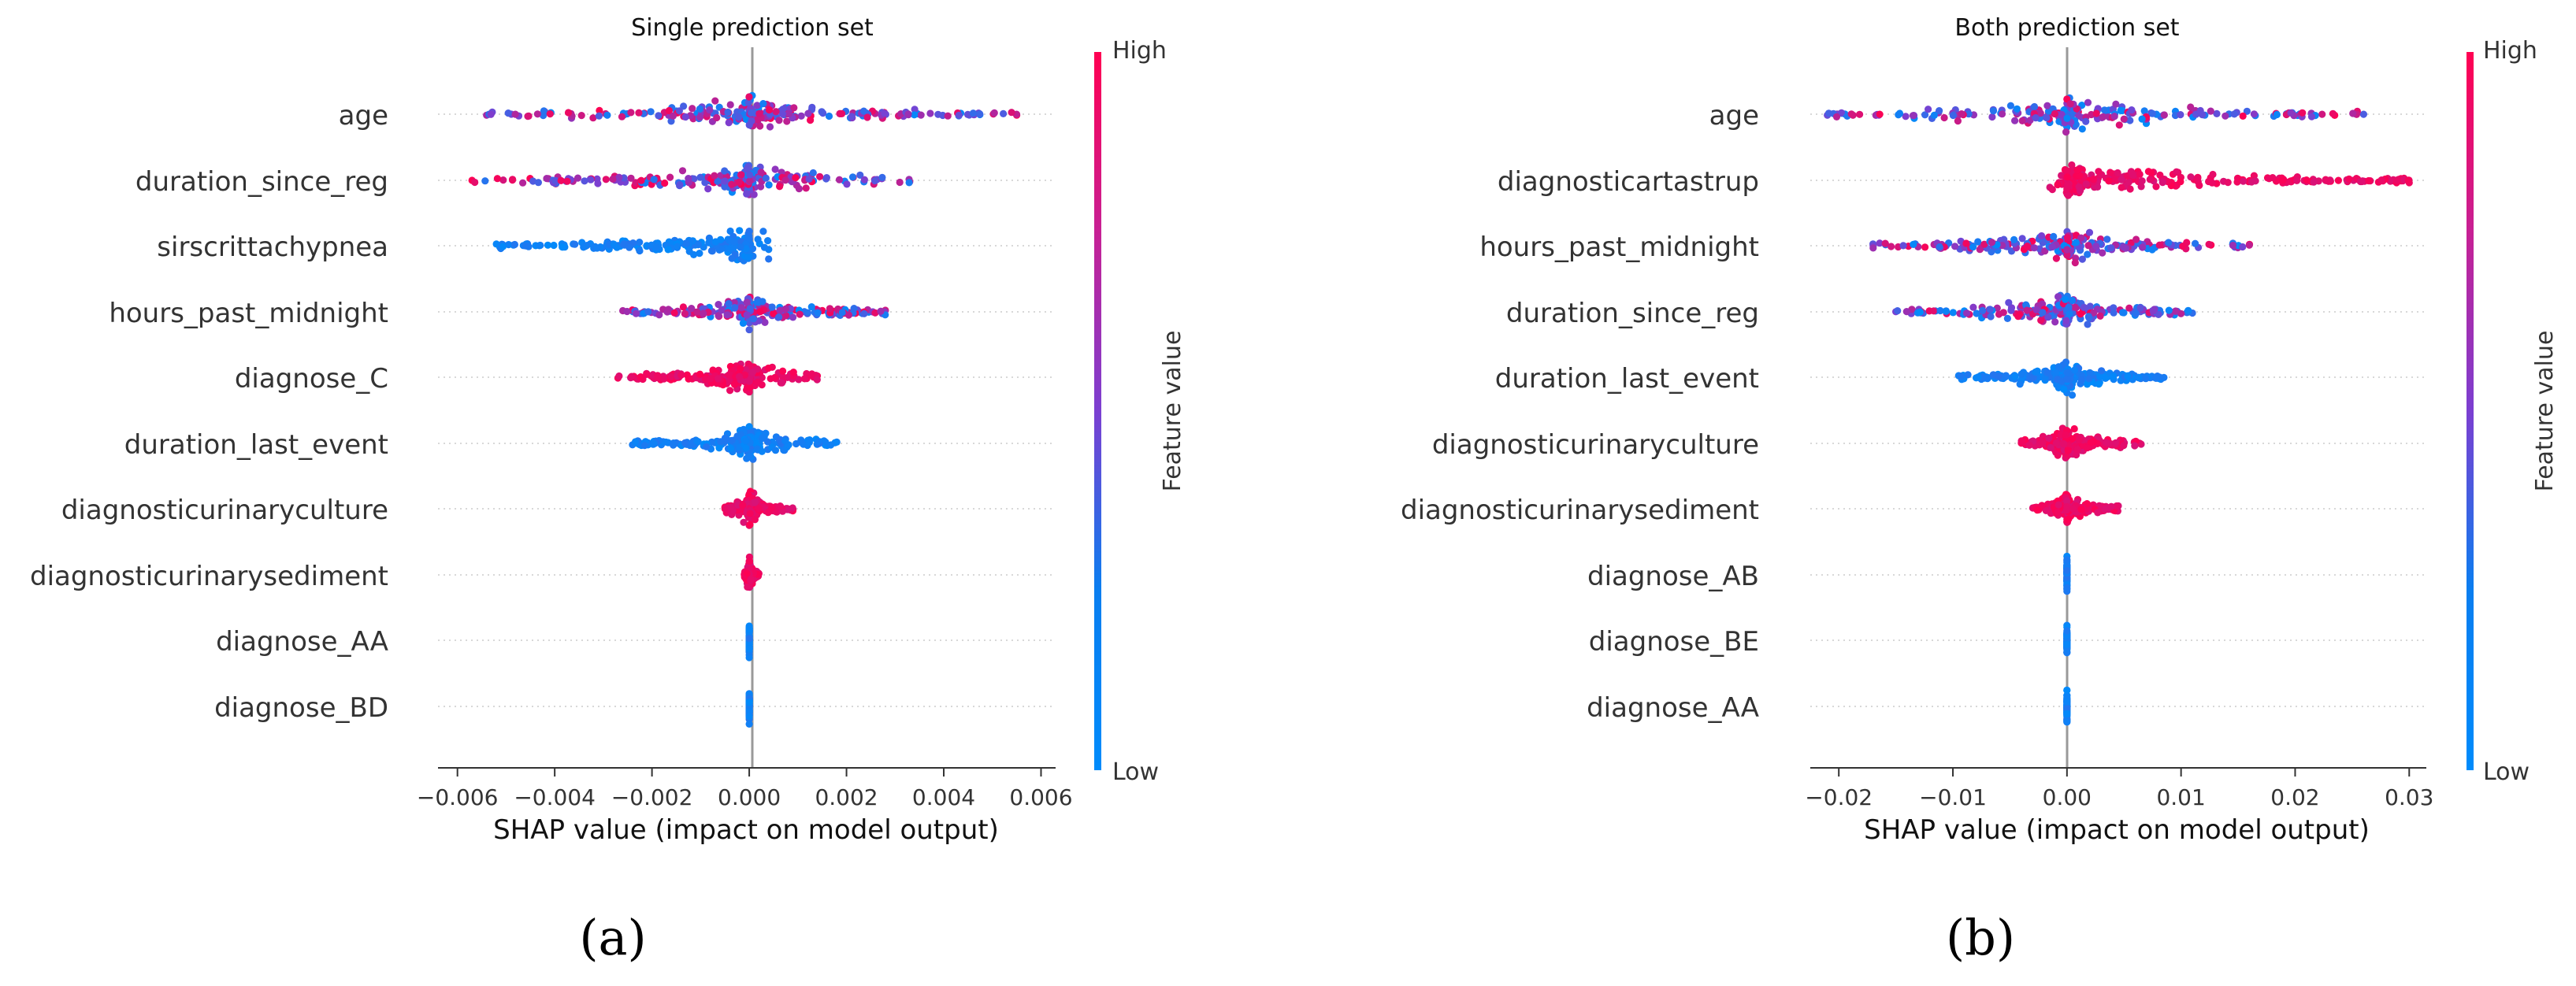 The image size is (2576, 986). I want to click on panel-a-colorbar: High Low Feature value, so click(1140, 411).